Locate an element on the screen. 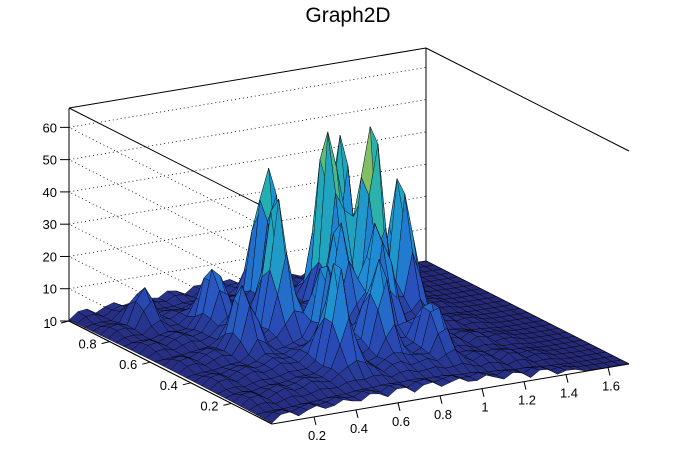 The height and width of the screenshot is (472, 696). y-tick-label: 0.6 is located at coordinates (128, 364).